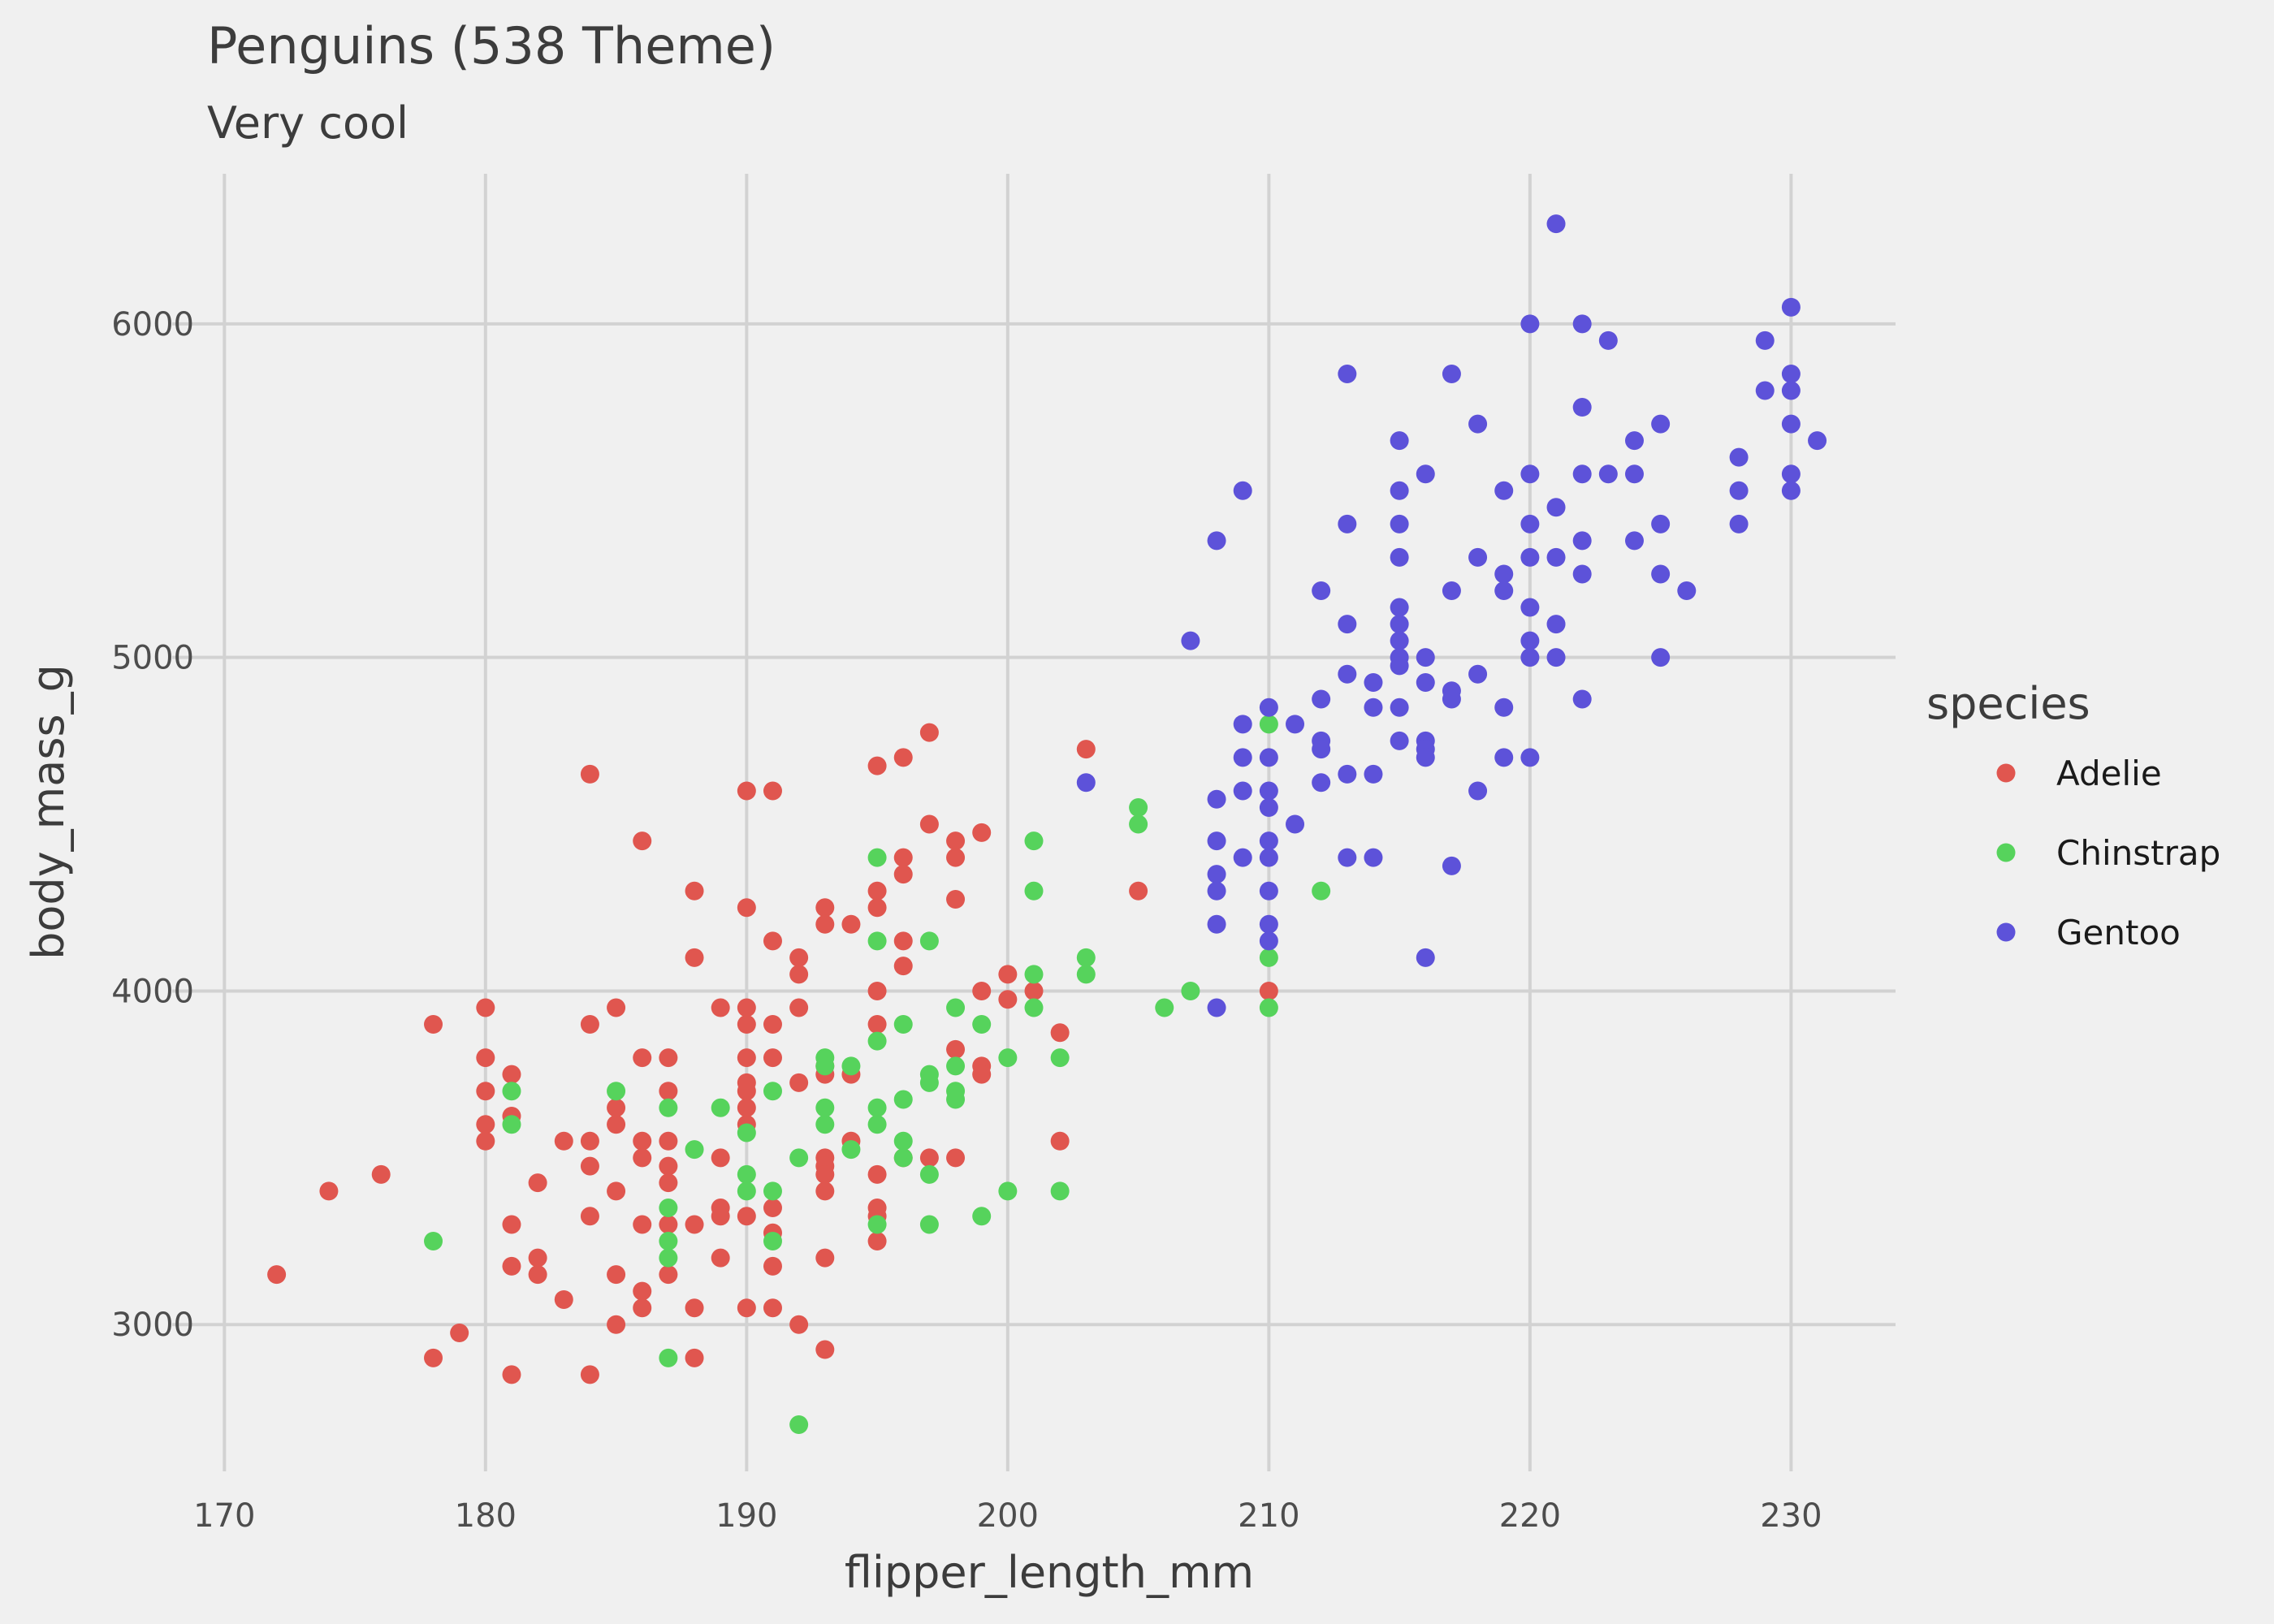  I want to click on legend-label-adelie: Adelie, so click(2109, 774).